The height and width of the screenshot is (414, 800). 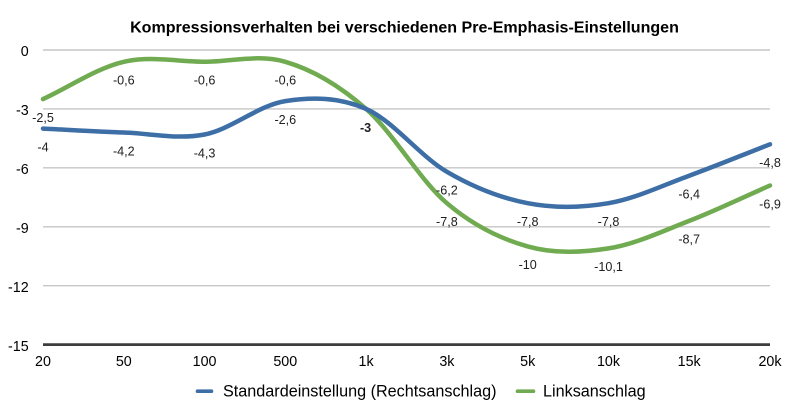 I want to click on svg-text: 0, so click(x=25, y=52).